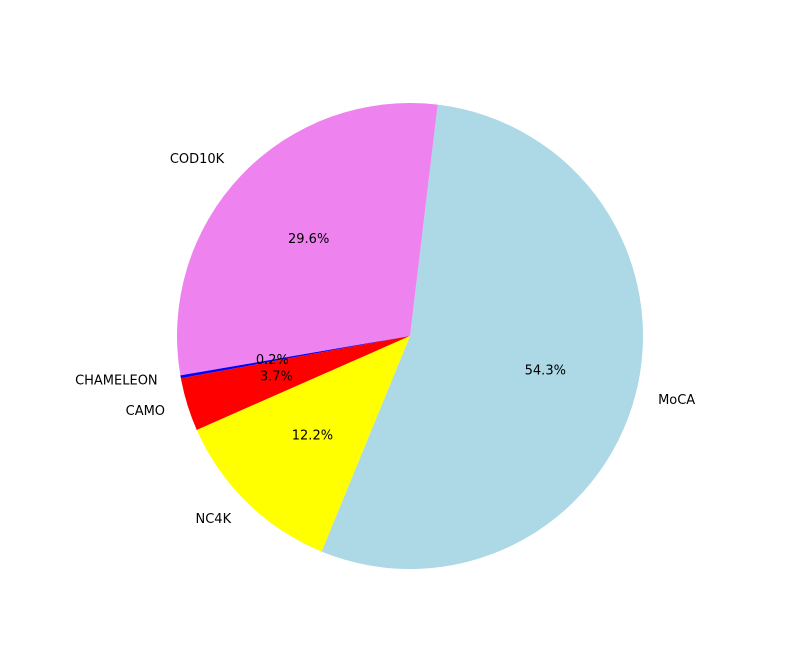 The height and width of the screenshot is (666, 800). Describe the element at coordinates (676, 400) in the screenshot. I see `slice-label-moca: MoCA` at that location.